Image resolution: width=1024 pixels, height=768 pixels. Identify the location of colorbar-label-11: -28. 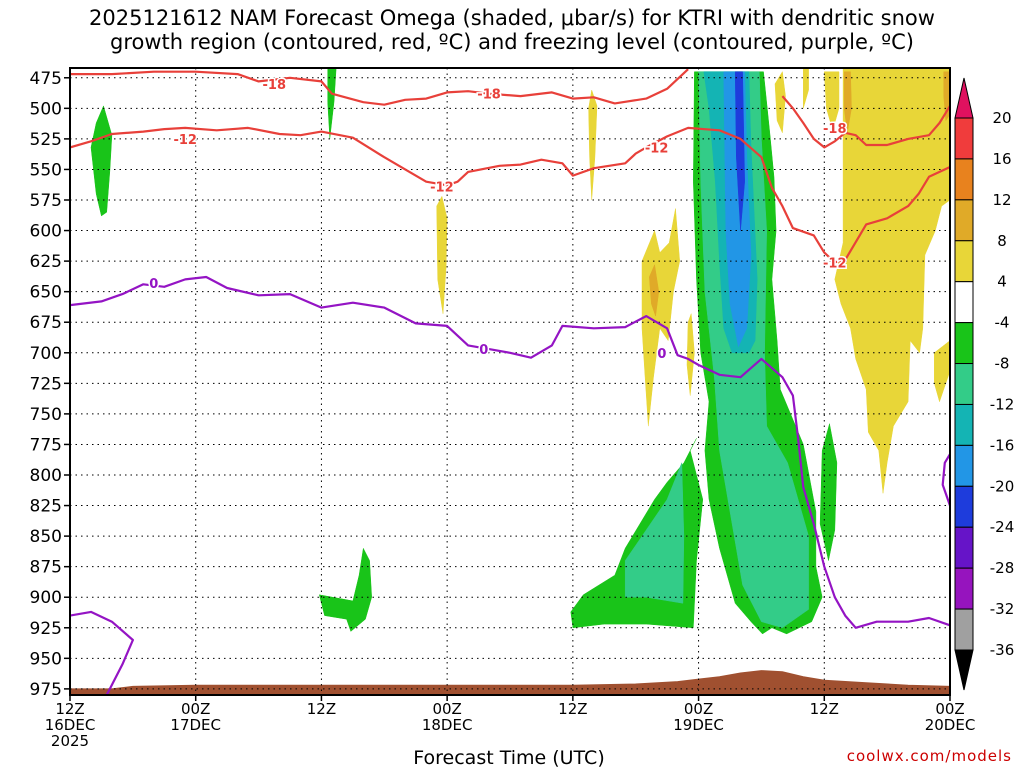
(1002, 568).